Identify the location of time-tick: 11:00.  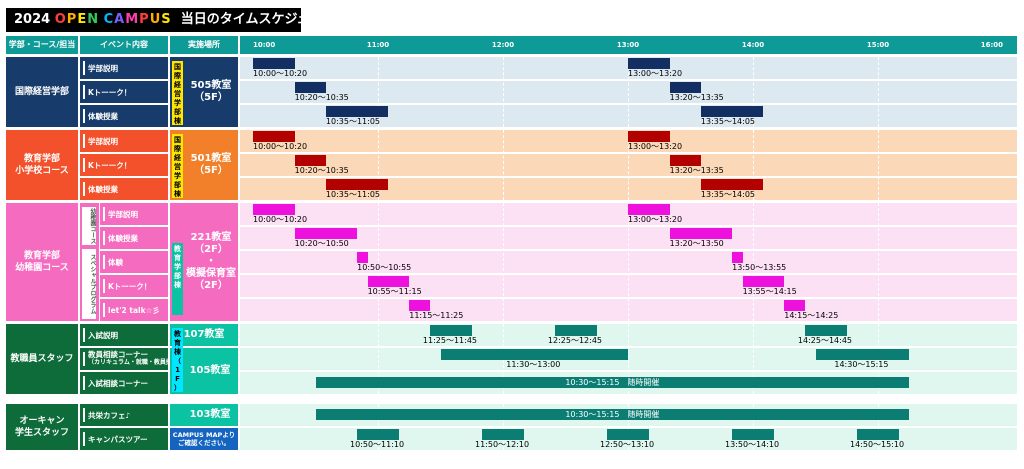
(378, 45).